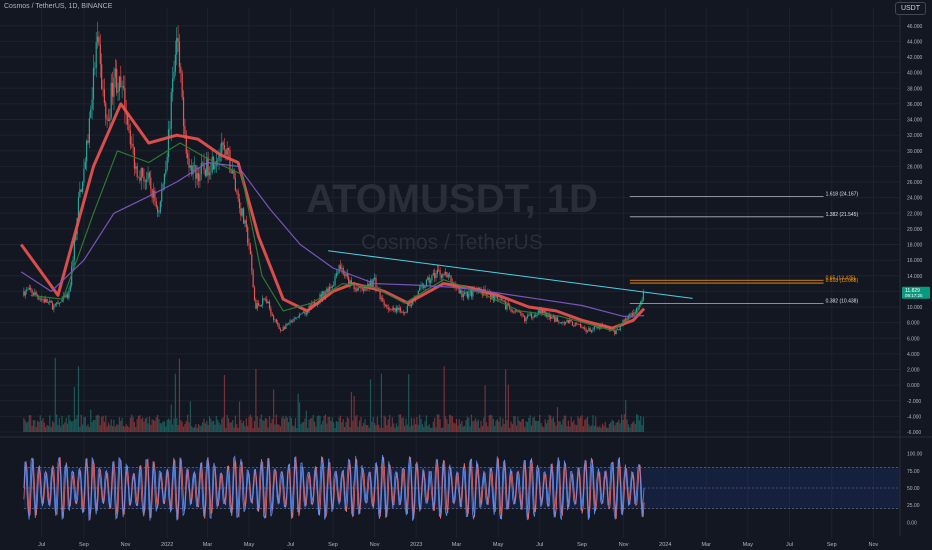  What do you see at coordinates (915, 27) in the screenshot?
I see `y-tick-label: 46.000` at bounding box center [915, 27].